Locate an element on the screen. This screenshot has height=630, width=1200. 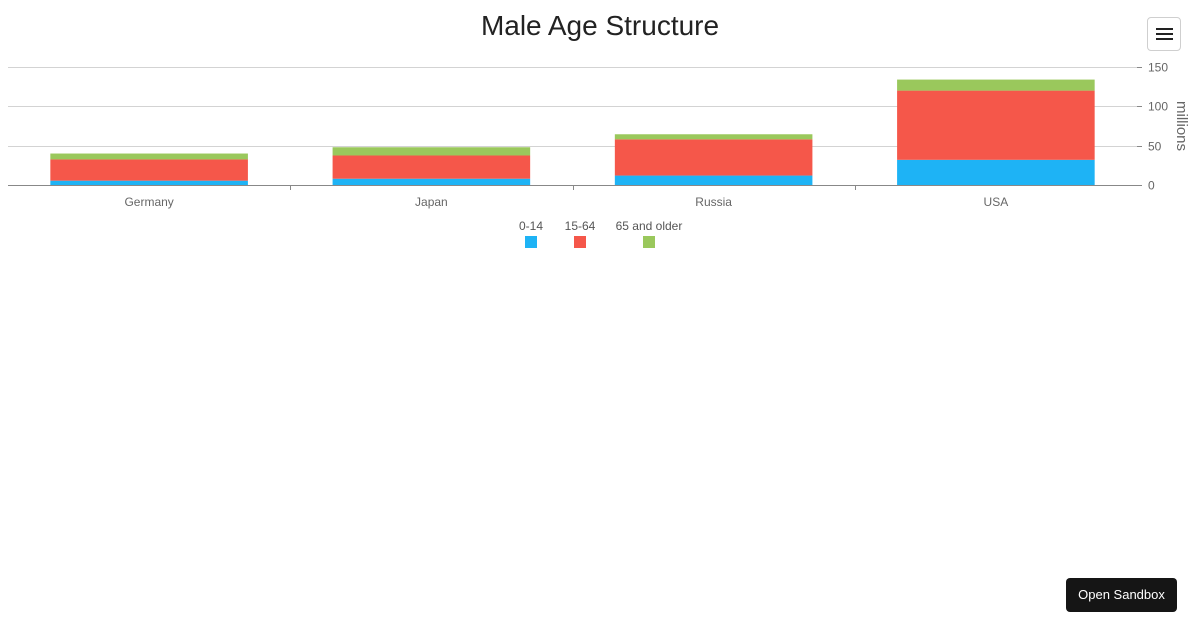
y-tick-label: 50 is located at coordinates (1155, 147).